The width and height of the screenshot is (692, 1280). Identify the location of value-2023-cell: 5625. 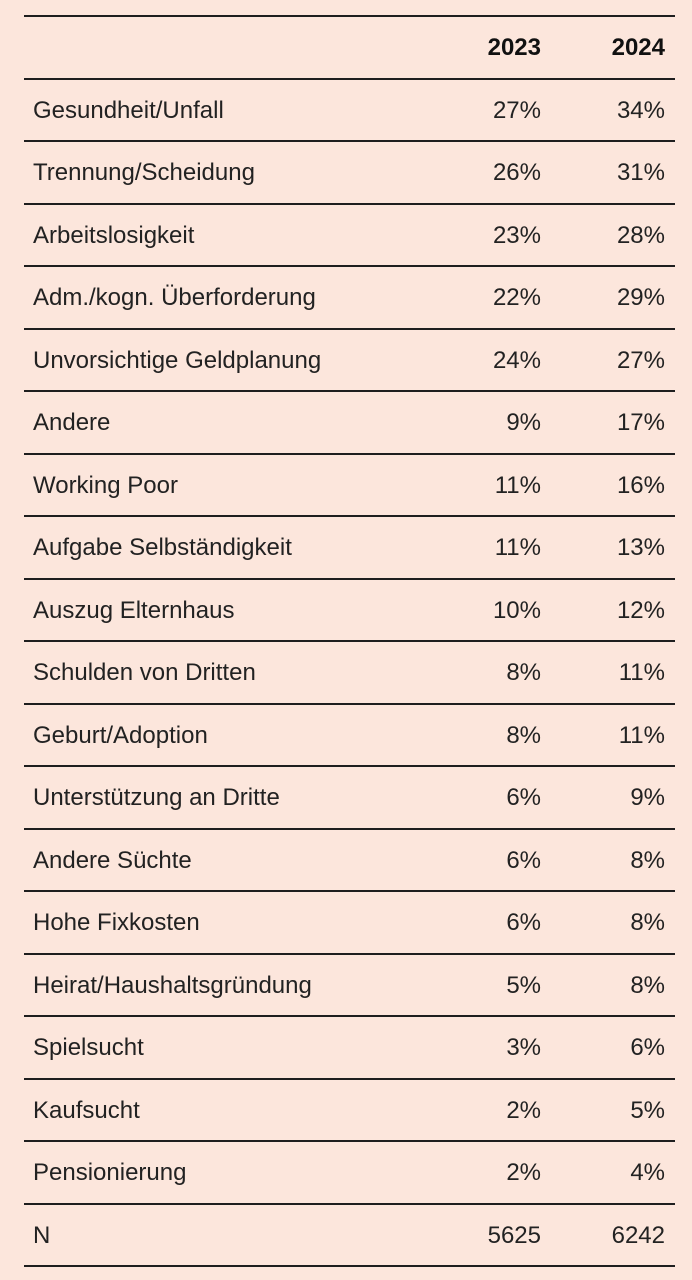
(514, 1235).